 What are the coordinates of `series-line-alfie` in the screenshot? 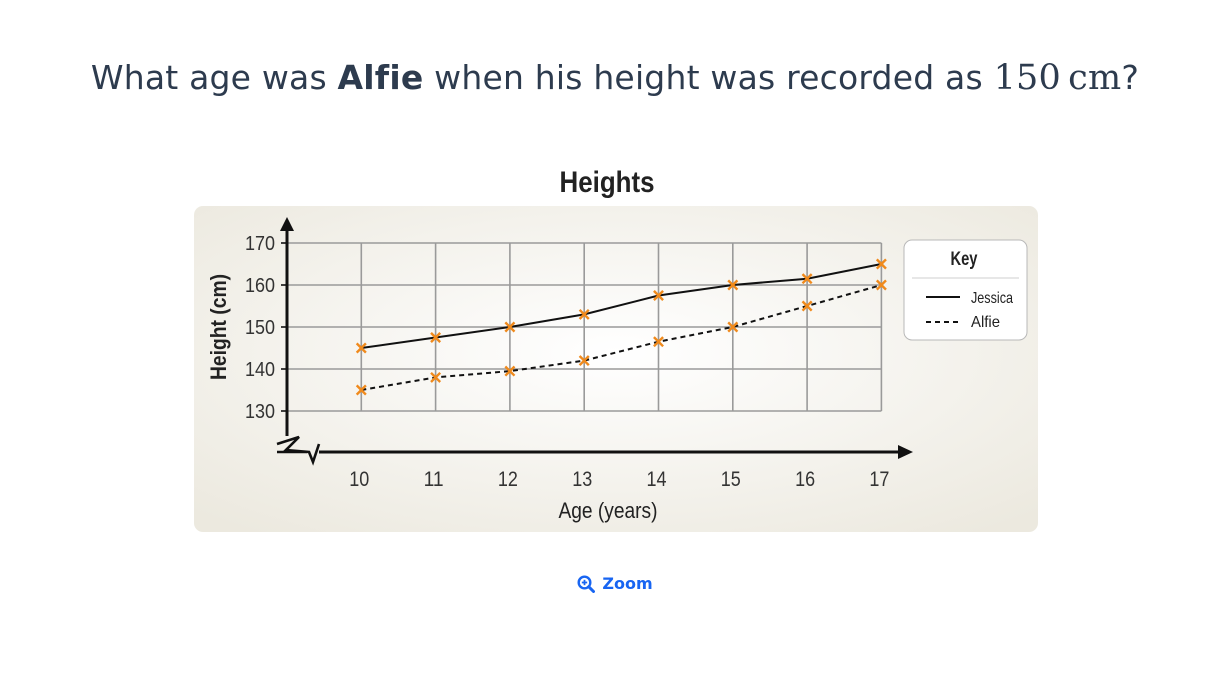 It's located at (621, 337).